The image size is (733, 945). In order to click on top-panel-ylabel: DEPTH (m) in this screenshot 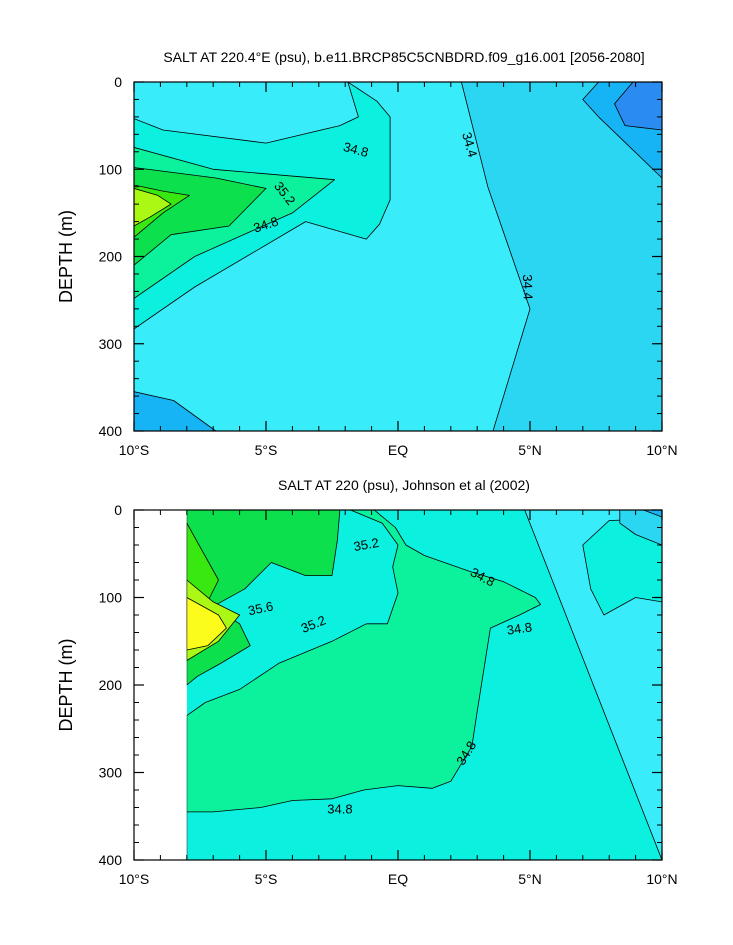, I will do `click(66, 256)`.